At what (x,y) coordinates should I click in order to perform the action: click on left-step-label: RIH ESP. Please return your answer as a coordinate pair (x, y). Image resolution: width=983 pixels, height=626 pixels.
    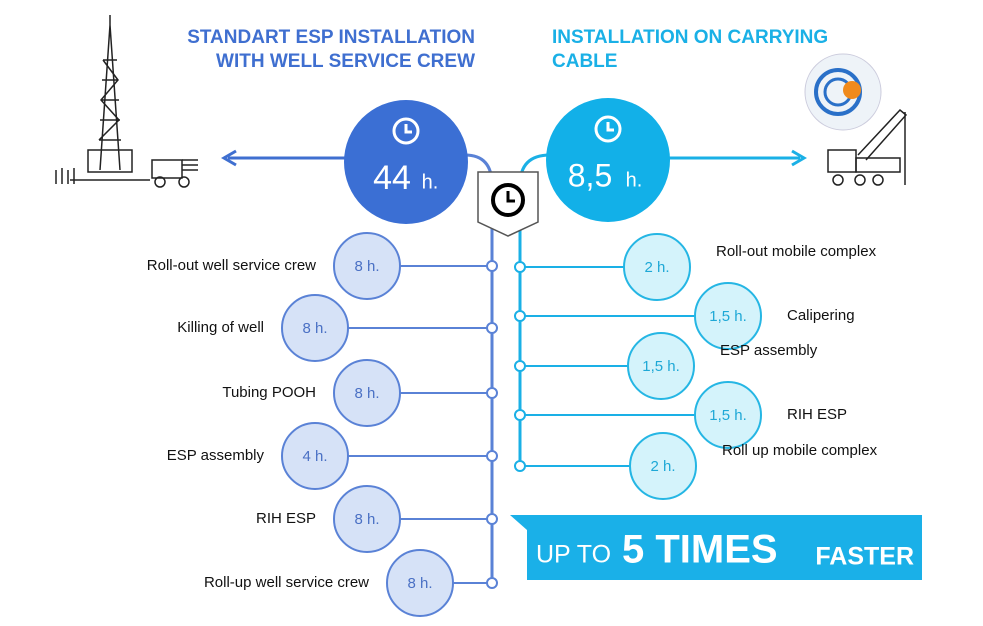
    Looking at the image, I should click on (286, 518).